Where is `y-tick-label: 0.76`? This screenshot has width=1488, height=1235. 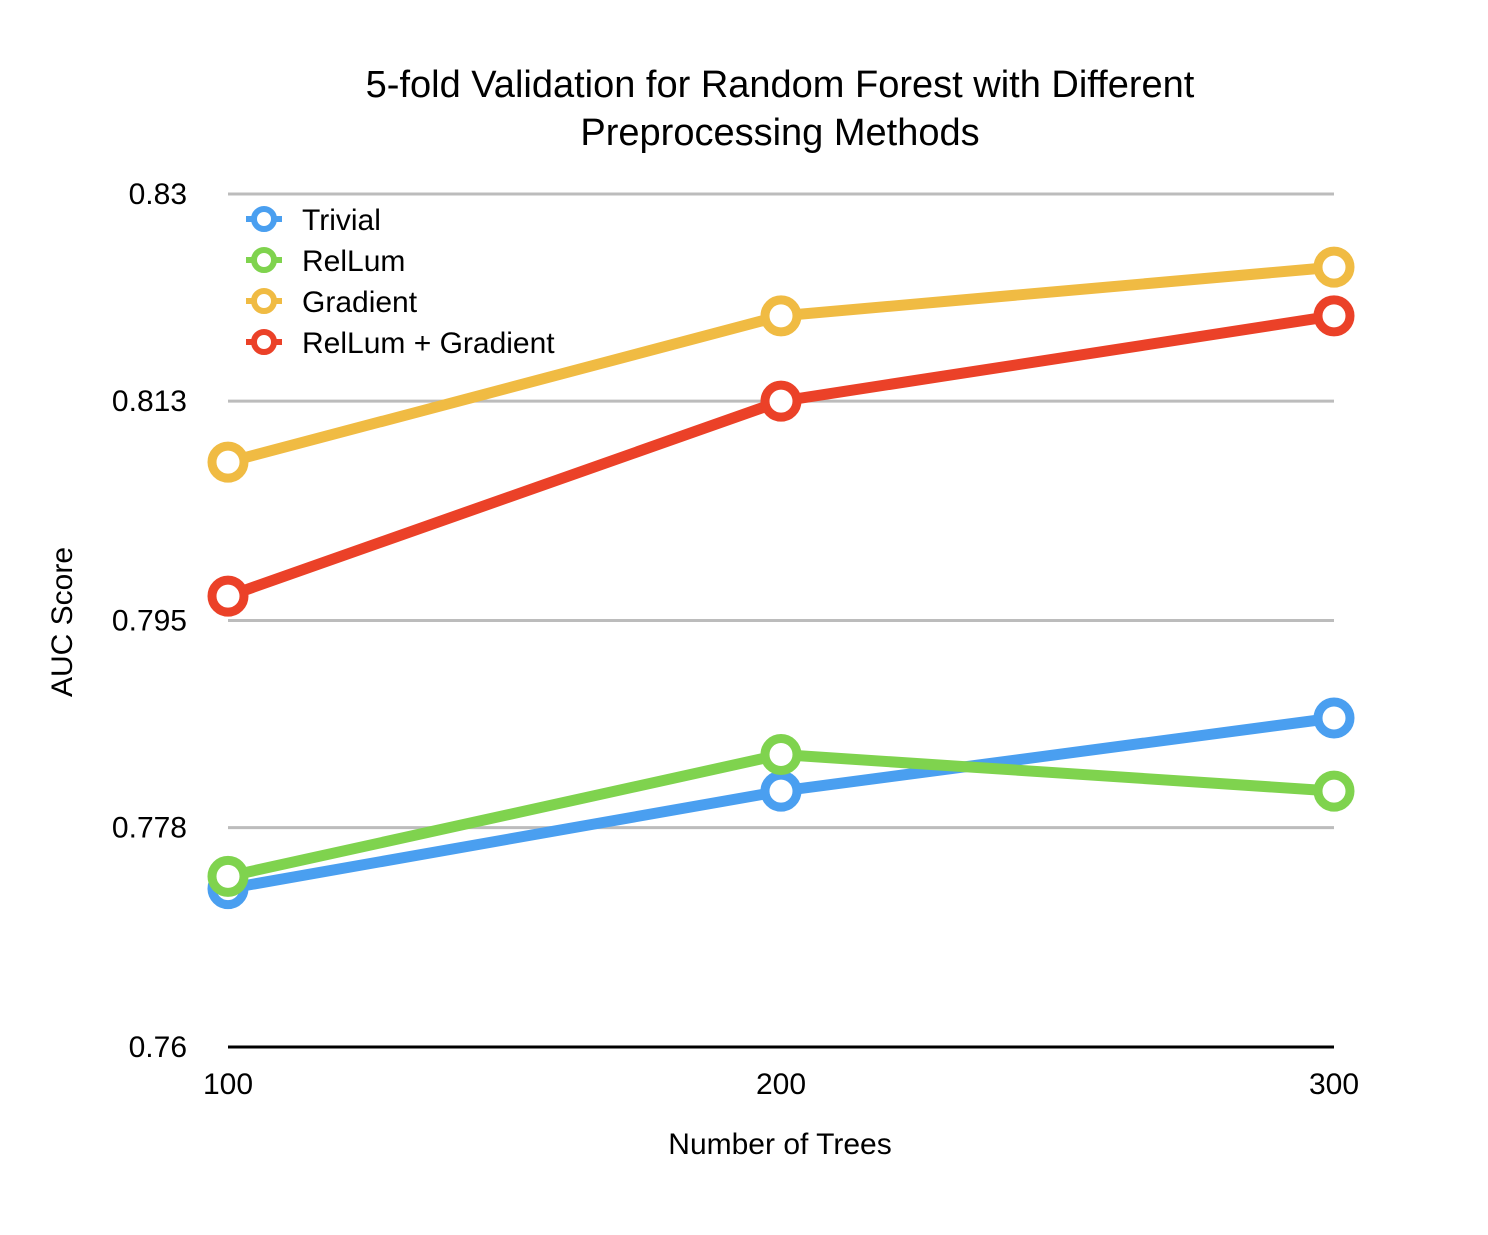 y-tick-label: 0.76 is located at coordinates (158, 1047).